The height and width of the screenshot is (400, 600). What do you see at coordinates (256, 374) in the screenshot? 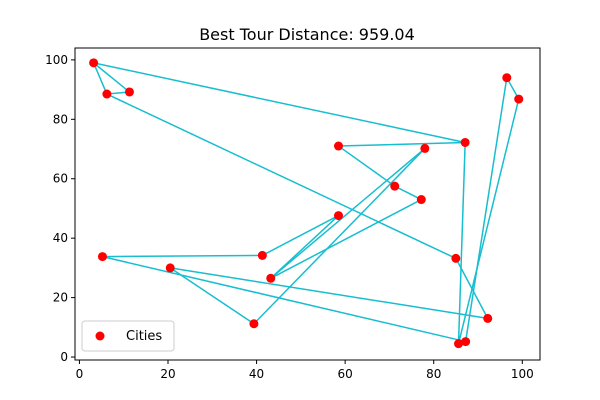
I see `x-tick-label: 40` at bounding box center [256, 374].